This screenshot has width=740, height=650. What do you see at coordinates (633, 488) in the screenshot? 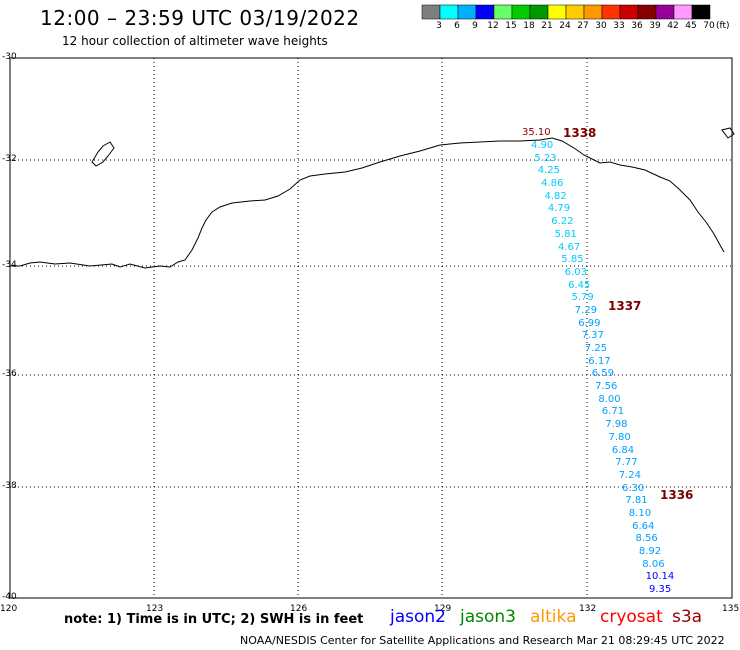
I see `wave-height-label: 6.30` at bounding box center [633, 488].